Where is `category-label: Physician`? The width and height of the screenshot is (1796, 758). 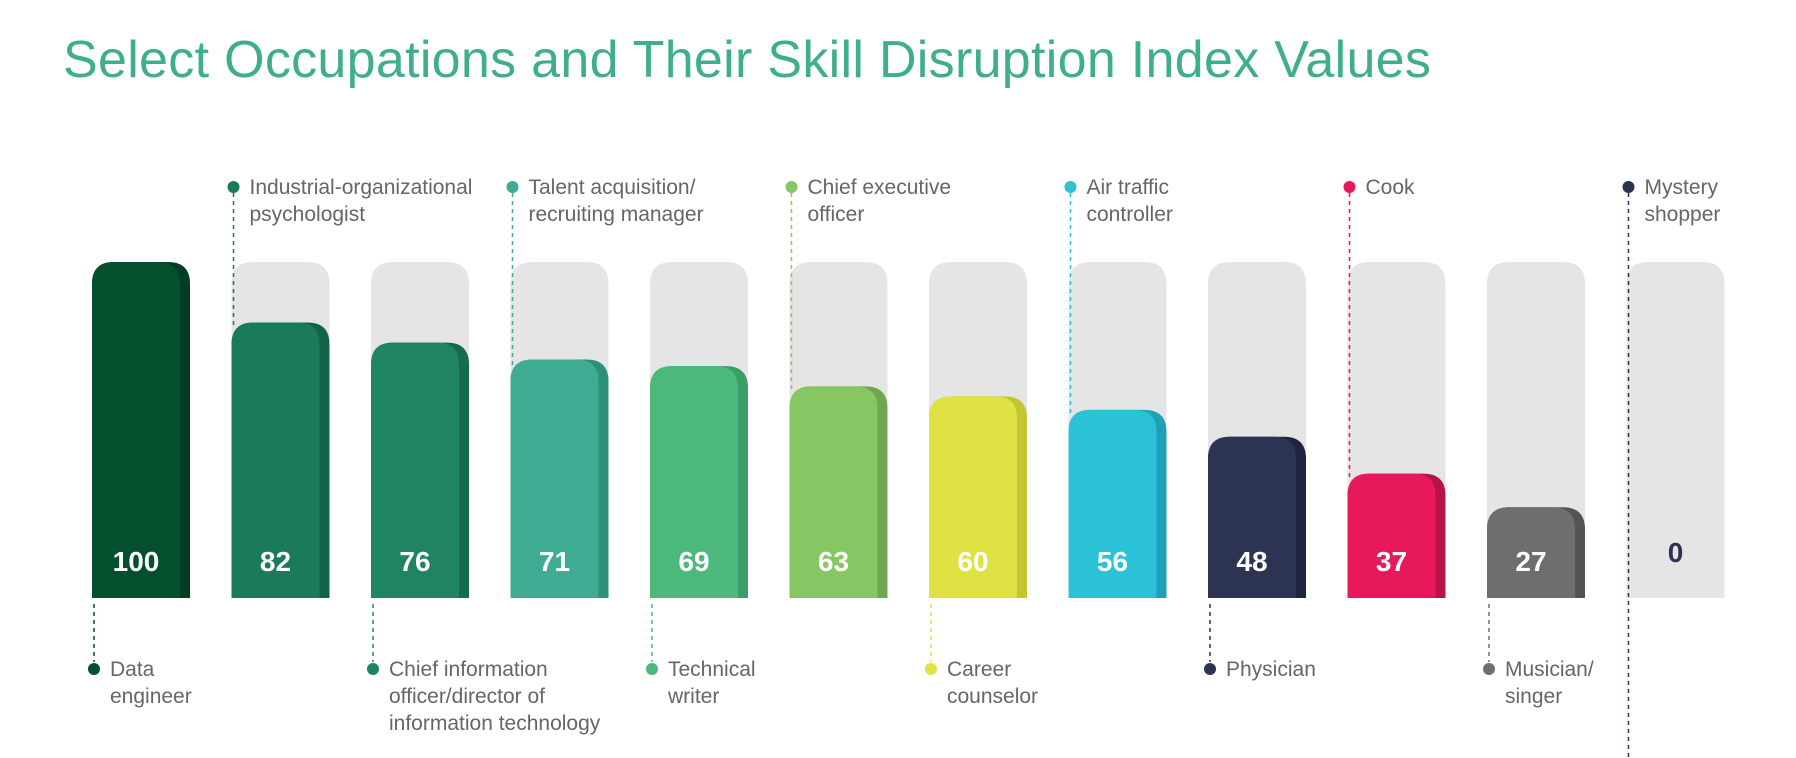 category-label: Physician is located at coordinates (1271, 669).